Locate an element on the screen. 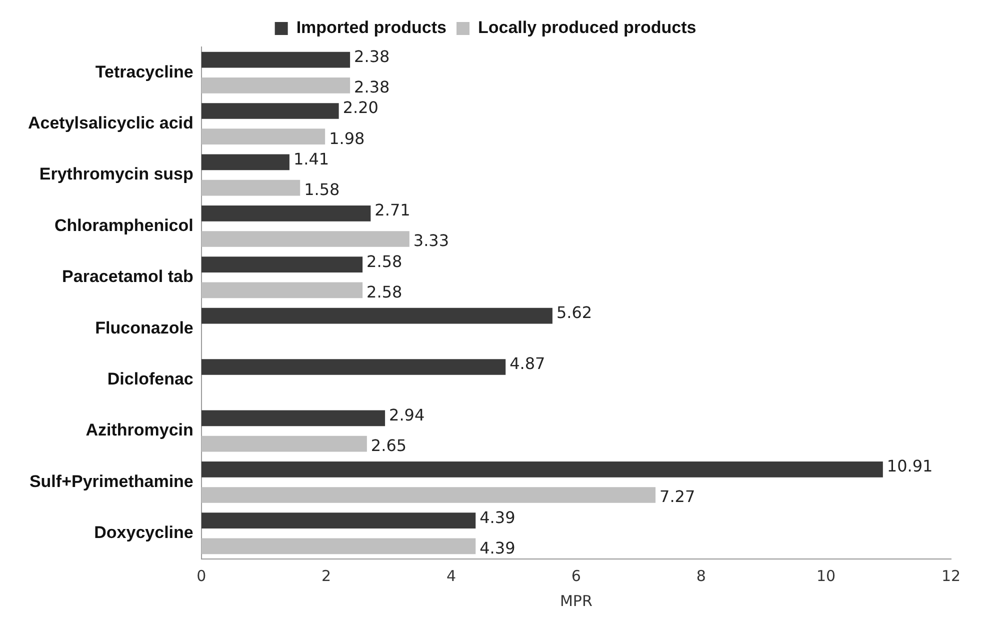 Image resolution: width=981 pixels, height=620 pixels. y-tick-label: Paracetamol tab is located at coordinates (128, 276).